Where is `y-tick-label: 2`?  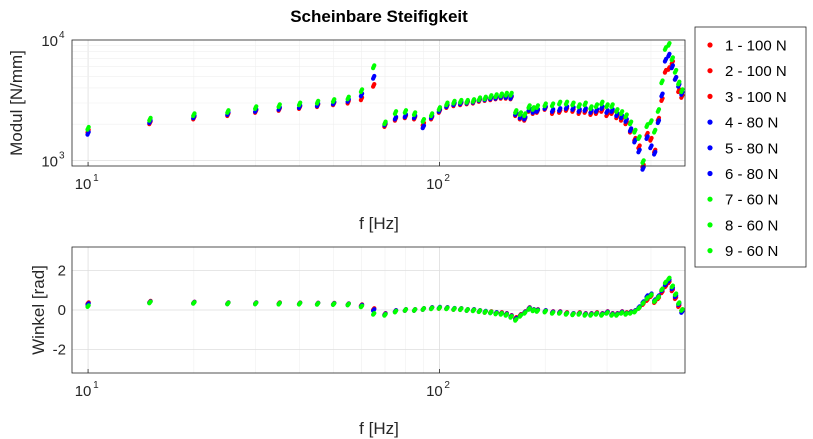 y-tick-label: 2 is located at coordinates (62, 271).